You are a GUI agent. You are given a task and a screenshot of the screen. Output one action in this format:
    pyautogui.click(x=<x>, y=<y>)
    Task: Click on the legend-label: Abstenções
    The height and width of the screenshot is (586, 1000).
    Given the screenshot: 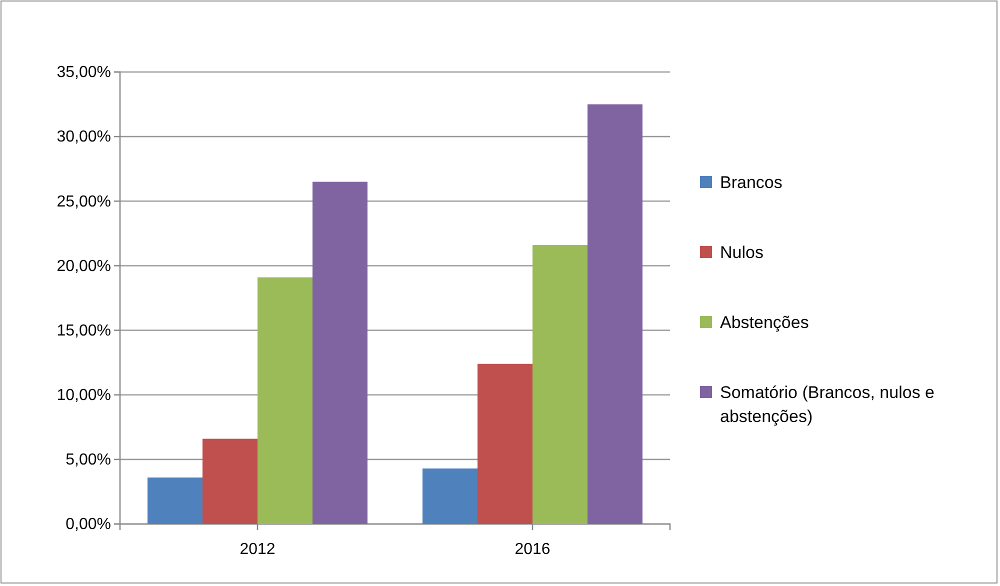 What is the action you would take?
    pyautogui.click(x=764, y=322)
    